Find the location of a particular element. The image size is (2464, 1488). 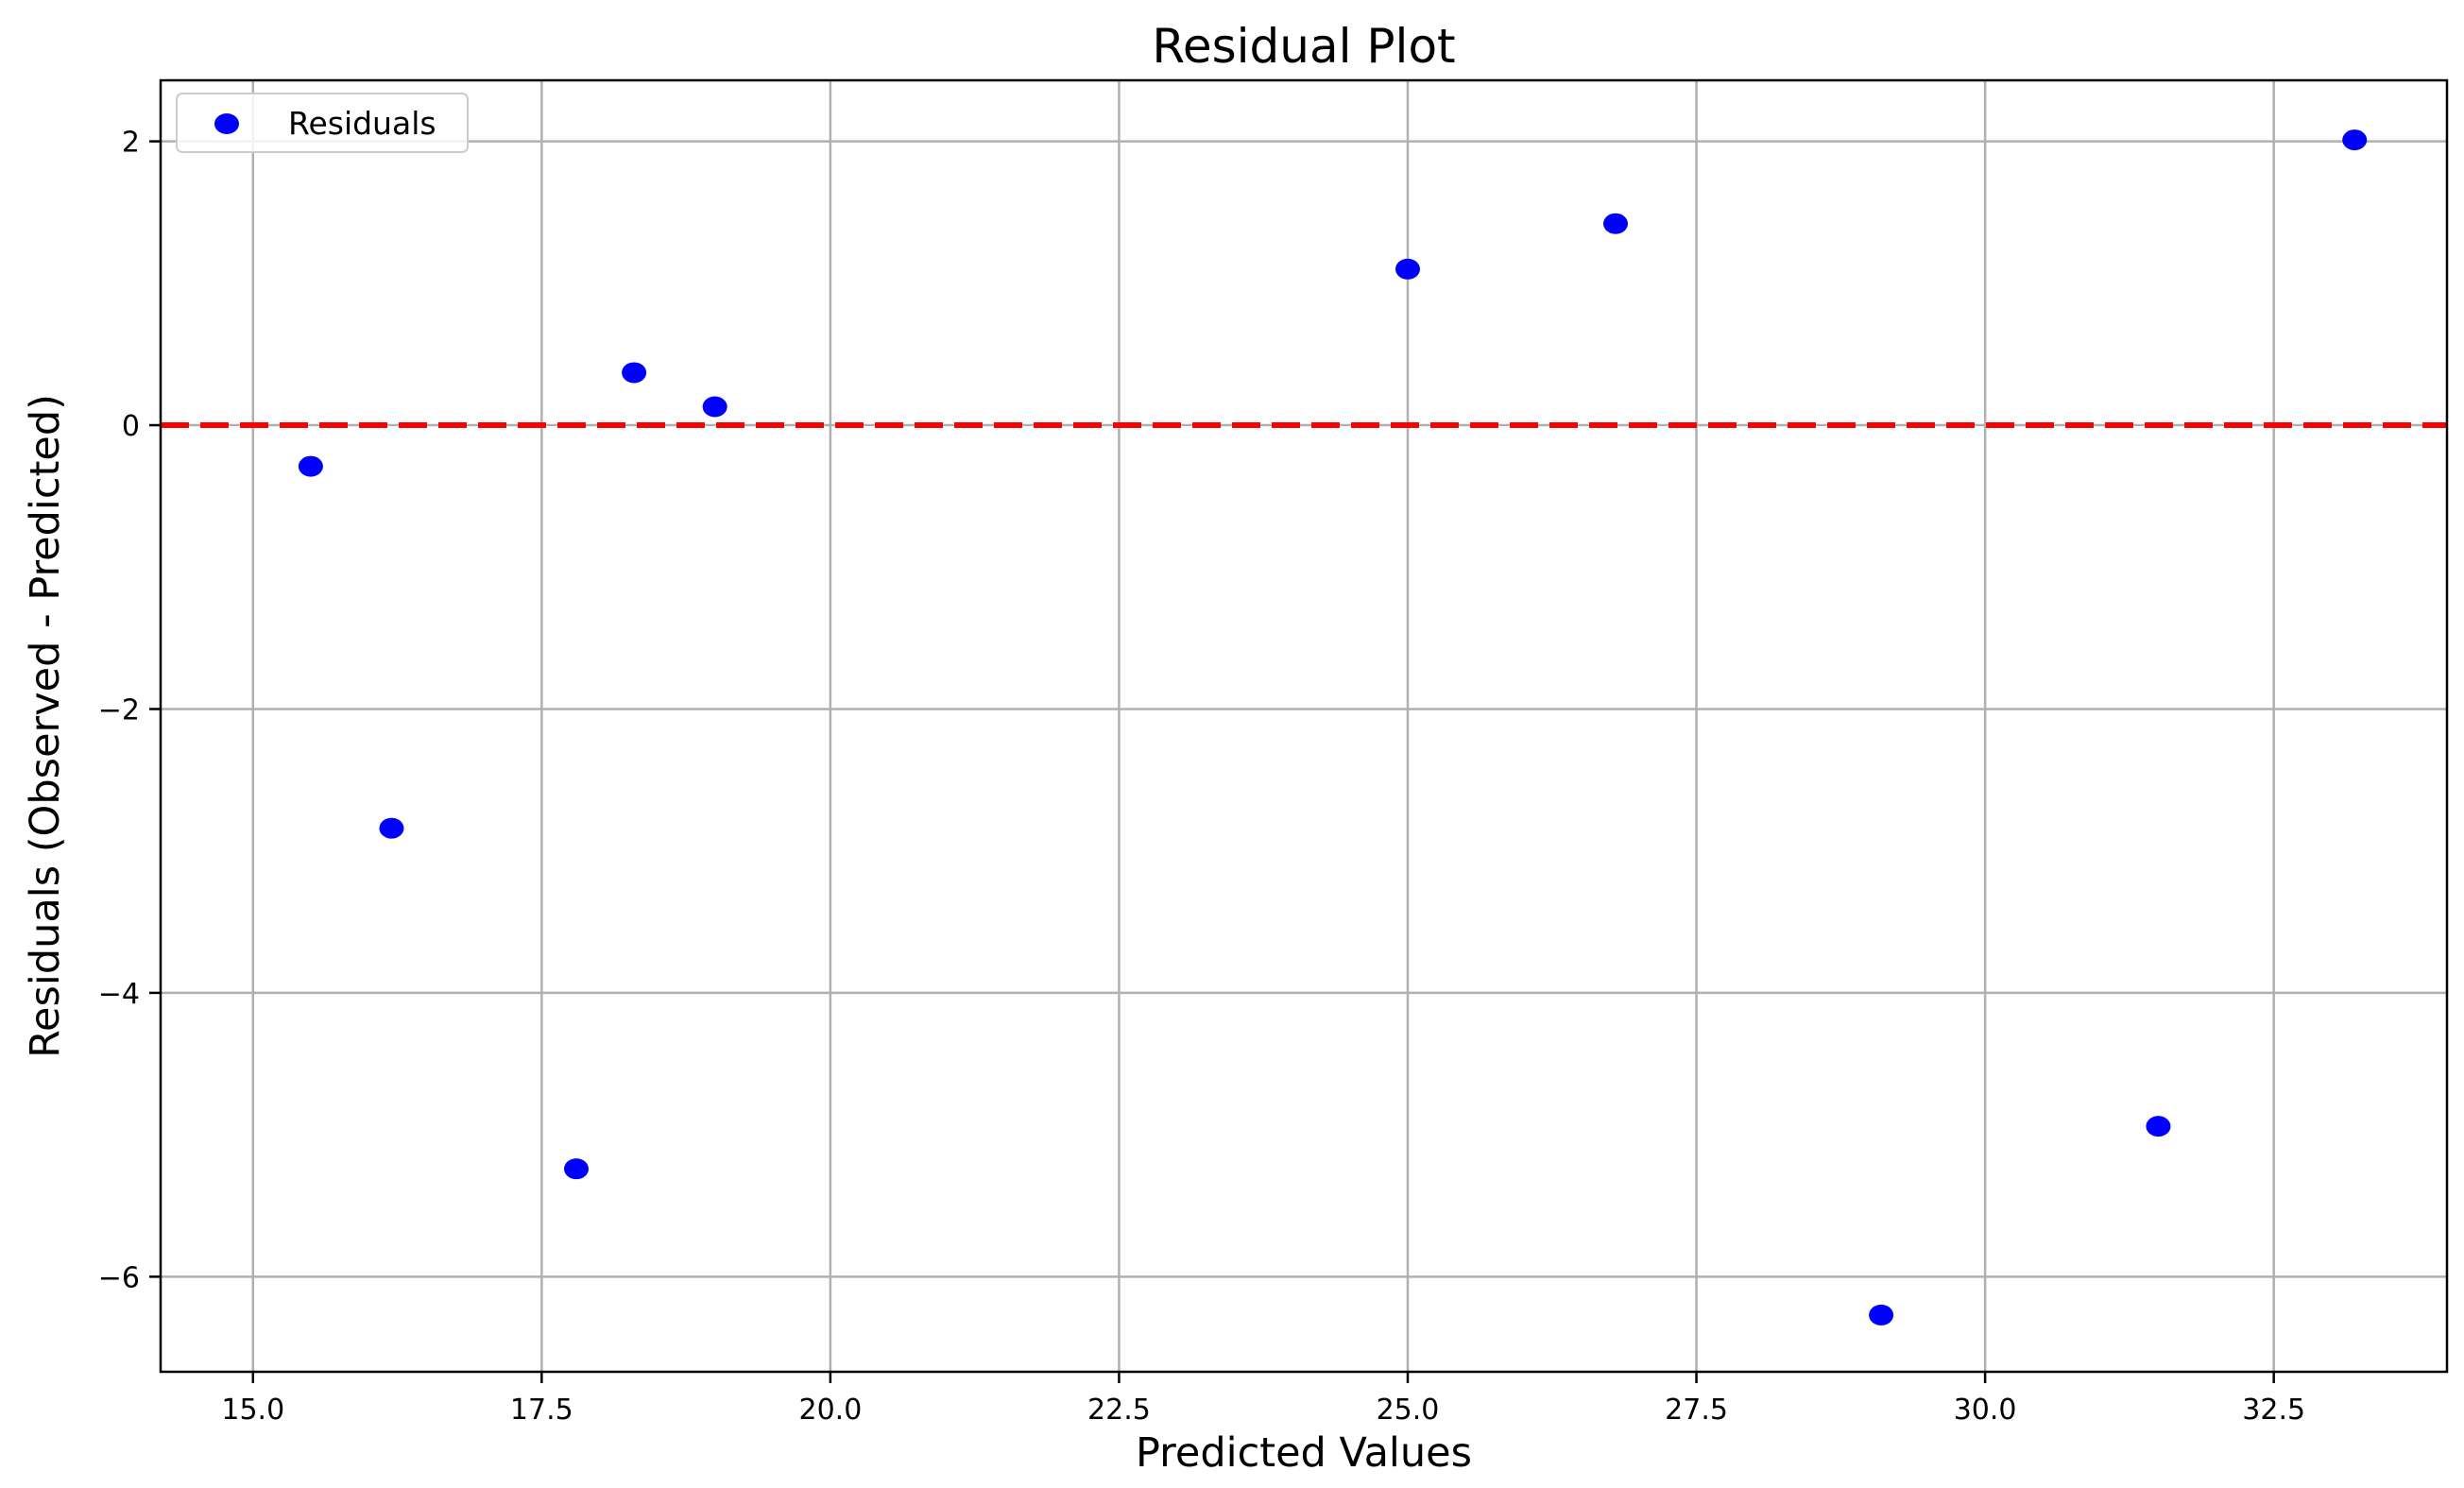

y-tick-label: 2 is located at coordinates (131, 143).